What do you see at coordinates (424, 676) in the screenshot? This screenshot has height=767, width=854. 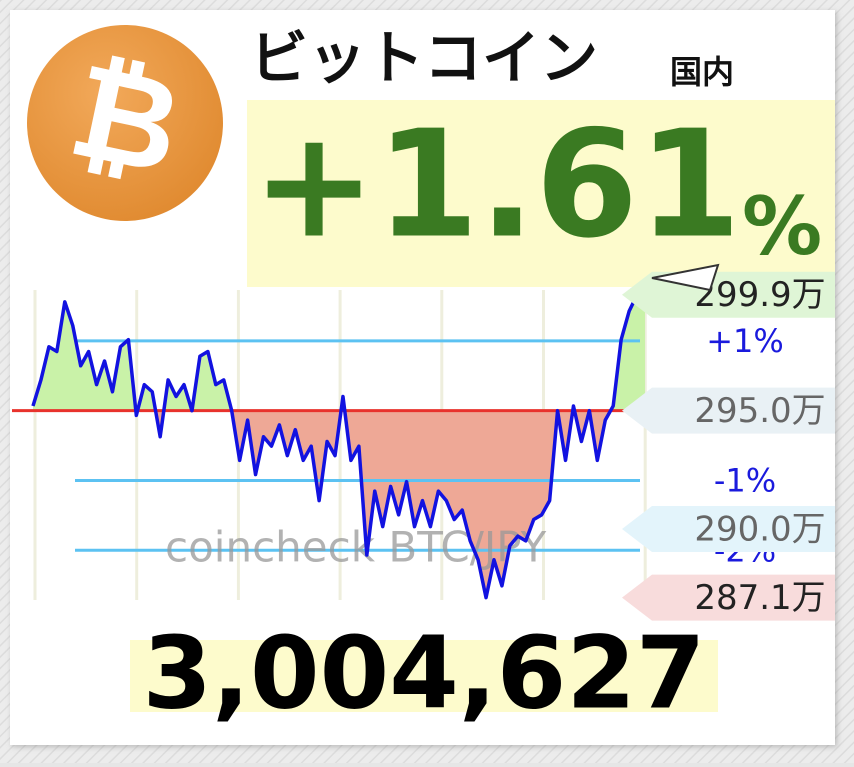 I see `price-box` at bounding box center [424, 676].